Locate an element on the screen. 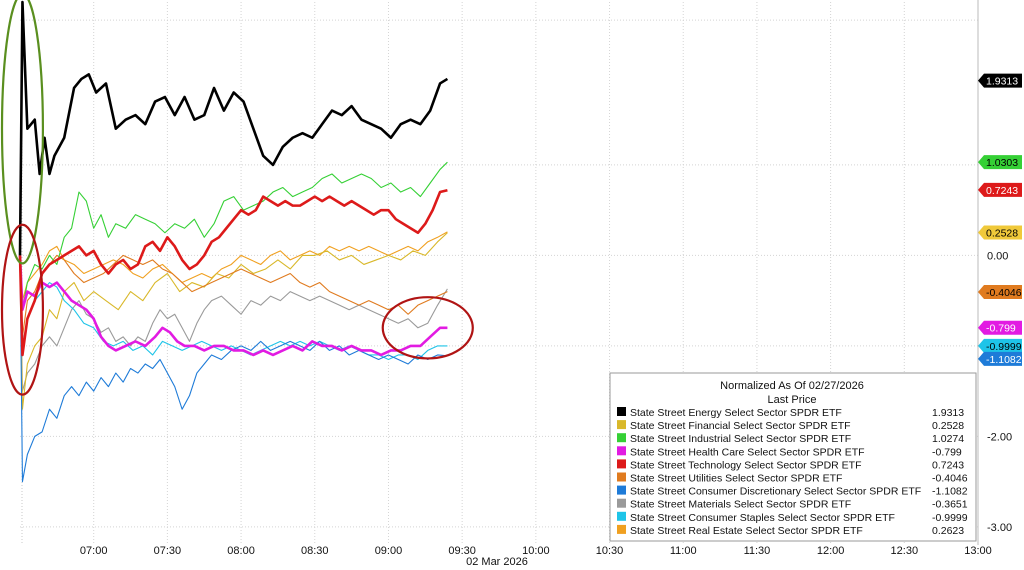  x-tick-label: 12:30 is located at coordinates (905, 551).